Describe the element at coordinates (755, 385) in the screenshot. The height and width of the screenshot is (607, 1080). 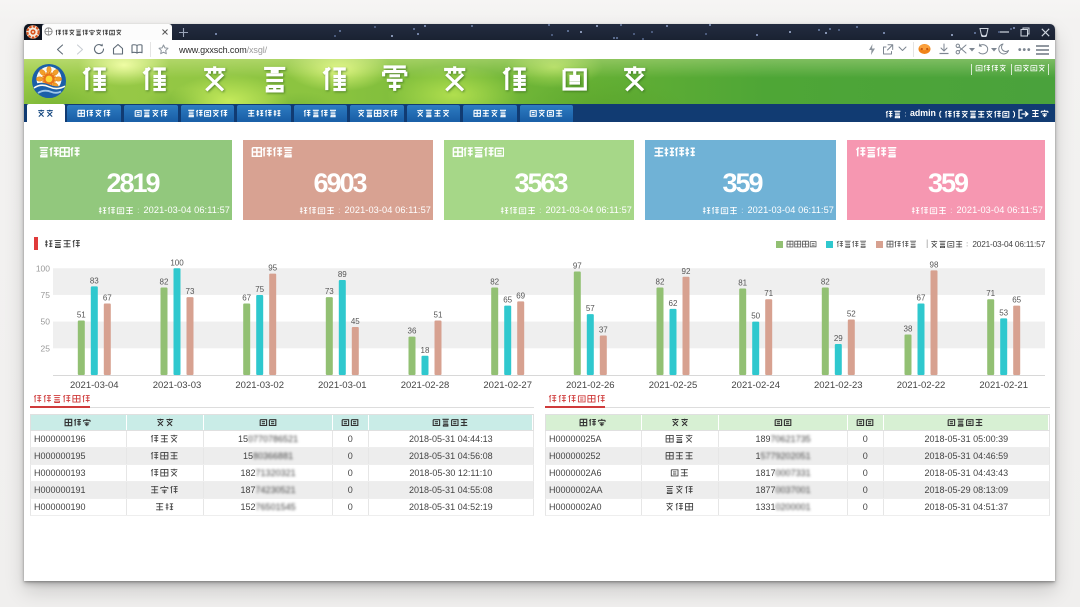
I see `svg-text: 2021-02-24` at that location.